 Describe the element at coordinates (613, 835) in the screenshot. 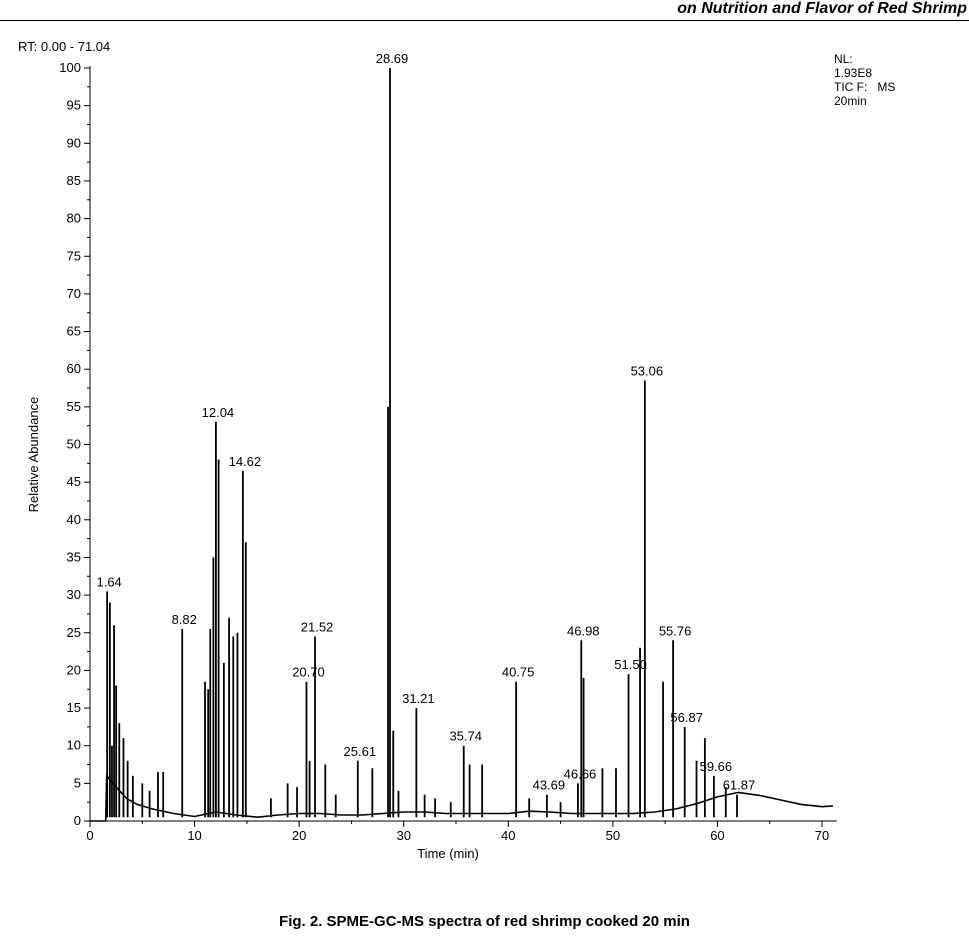

I see `x-tick-label: 50` at that location.